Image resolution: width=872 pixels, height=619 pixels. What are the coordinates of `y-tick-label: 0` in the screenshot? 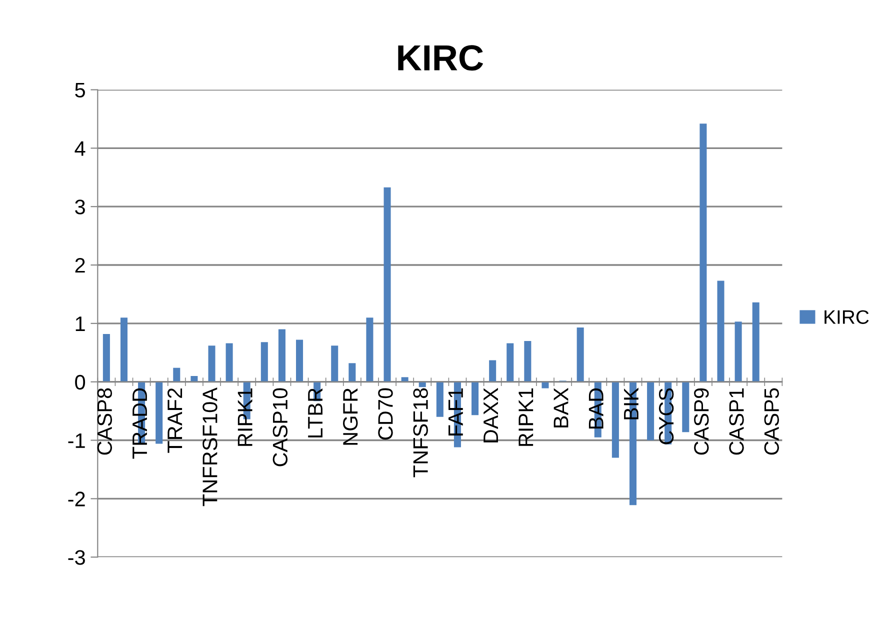 It's located at (80, 382).